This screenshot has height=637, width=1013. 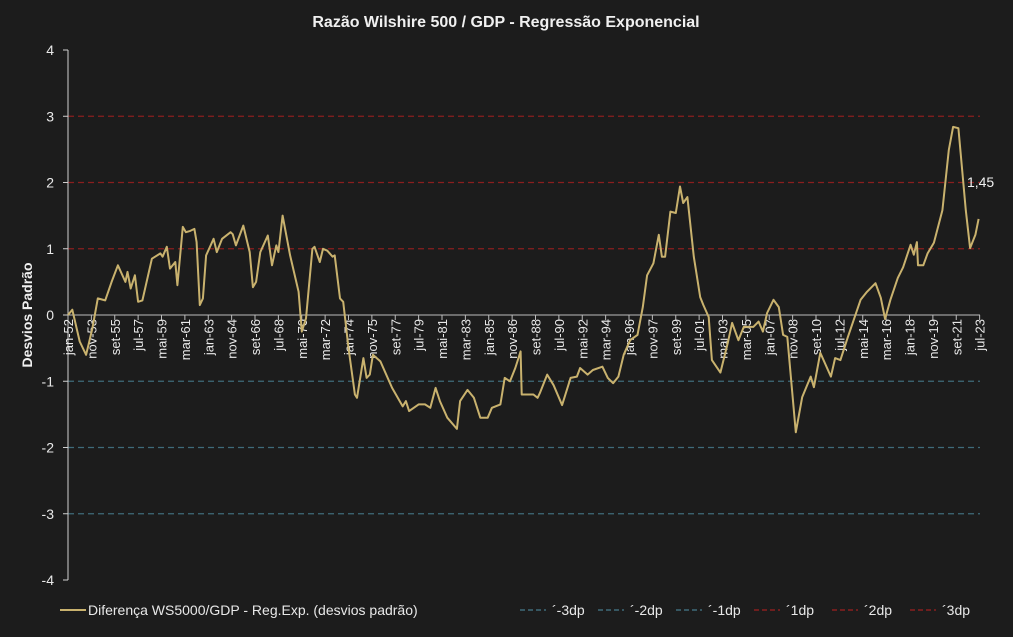 What do you see at coordinates (208, 337) in the screenshot?
I see `x-tick-label: jan-63` at bounding box center [208, 337].